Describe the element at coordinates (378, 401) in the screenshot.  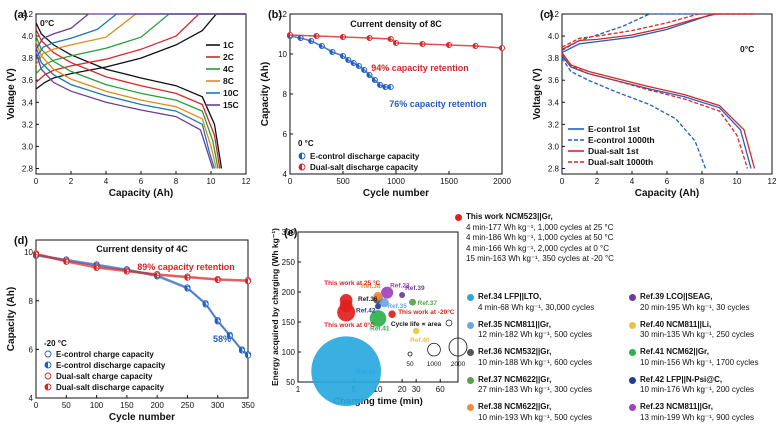
I see `x-axis-label-e: Charging time (min)` at that location.